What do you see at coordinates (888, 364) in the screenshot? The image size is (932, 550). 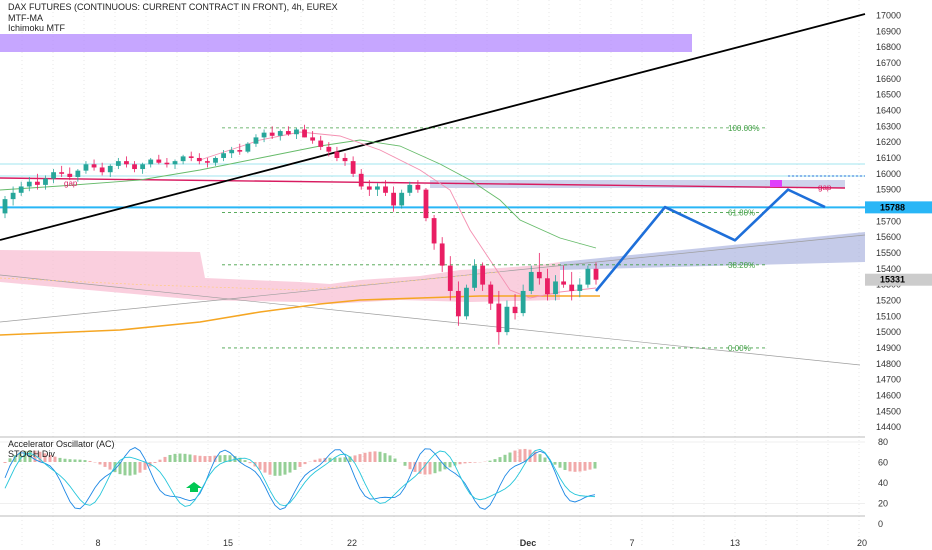 I see `y-axis-tick-label: 14800` at bounding box center [888, 364].